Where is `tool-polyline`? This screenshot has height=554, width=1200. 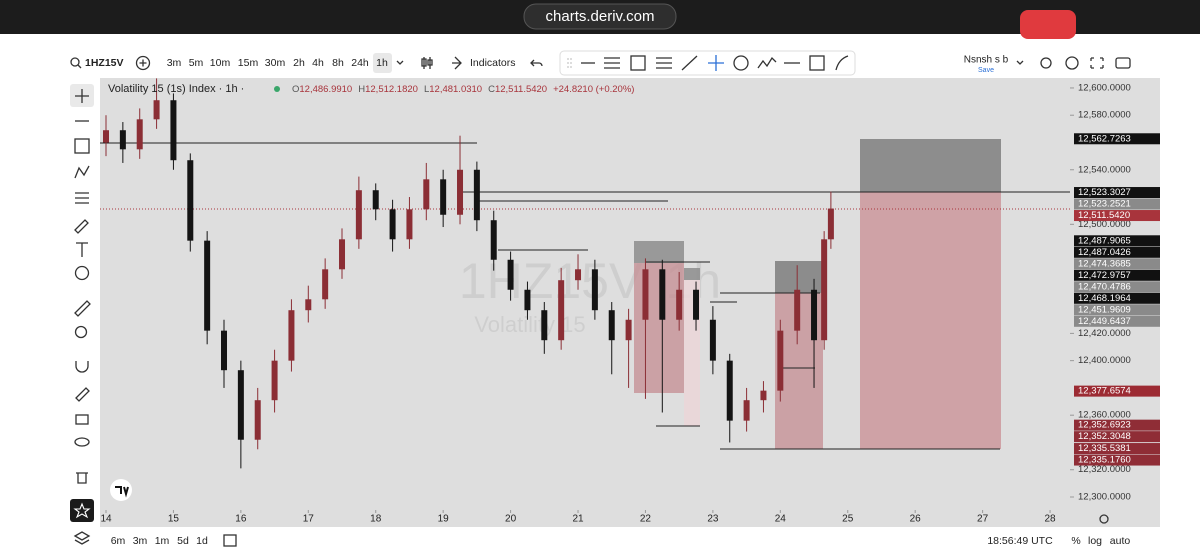 tool-polyline is located at coordinates (767, 62).